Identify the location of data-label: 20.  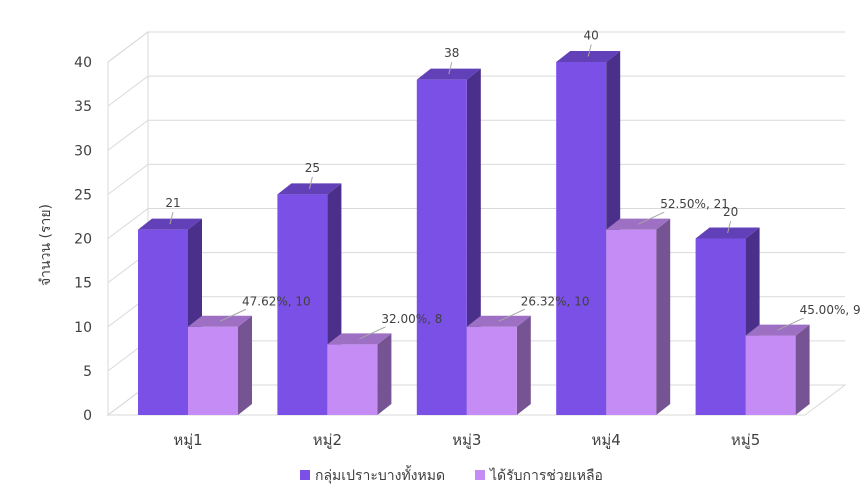
(730, 212).